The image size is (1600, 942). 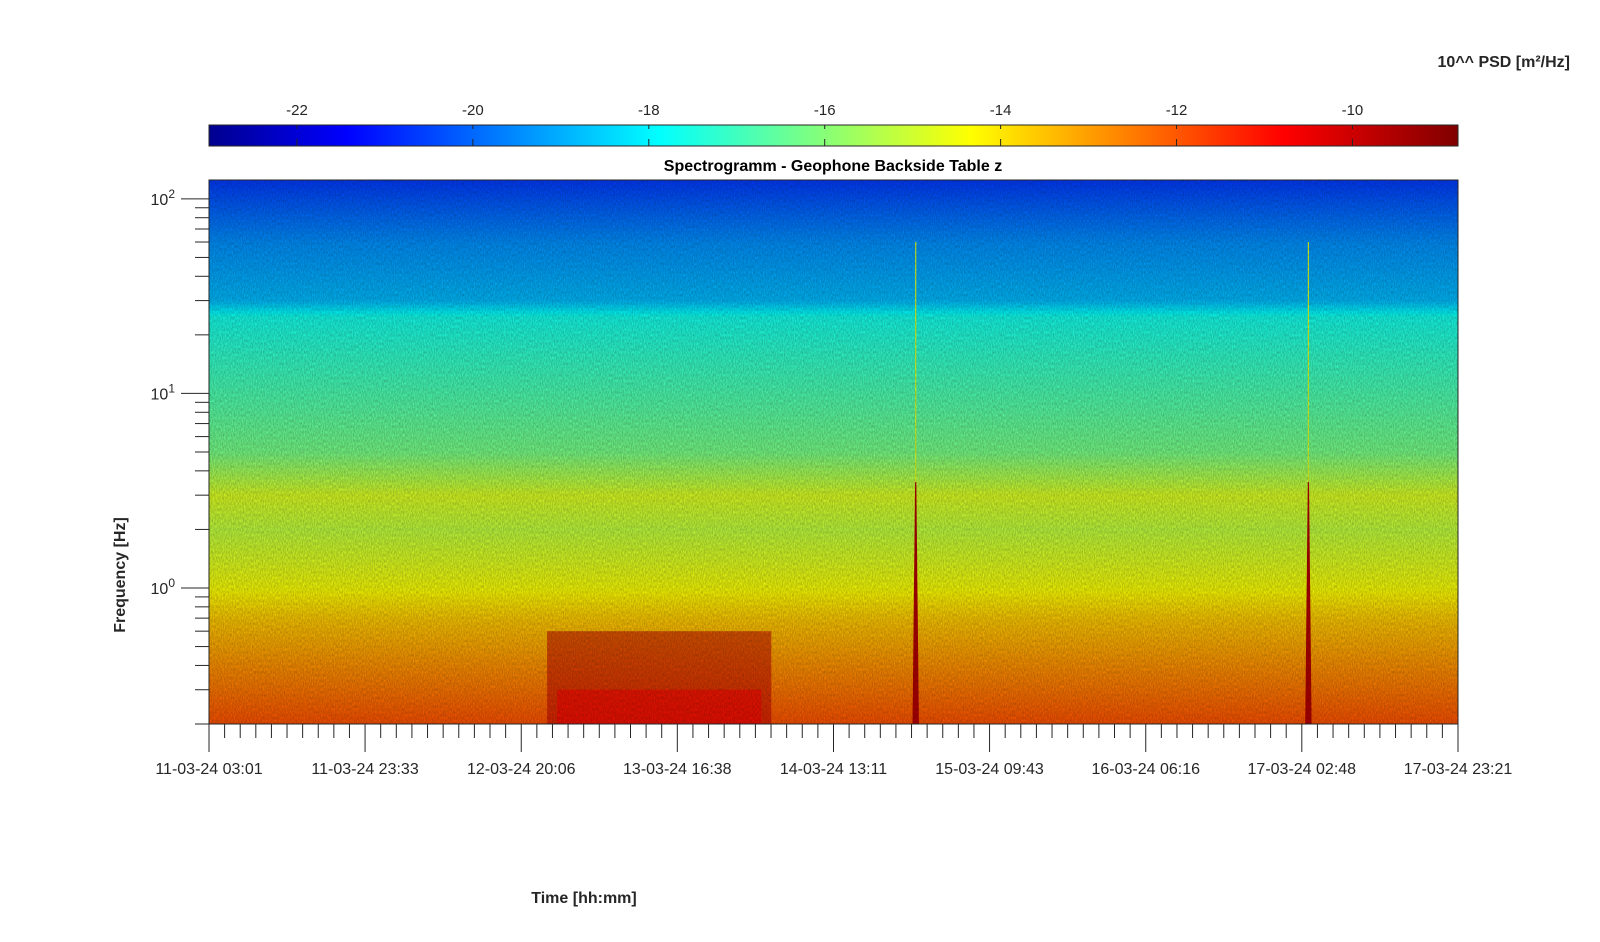 What do you see at coordinates (364, 769) in the screenshot?
I see `x-tick-label: 11-03-24 23:33` at bounding box center [364, 769].